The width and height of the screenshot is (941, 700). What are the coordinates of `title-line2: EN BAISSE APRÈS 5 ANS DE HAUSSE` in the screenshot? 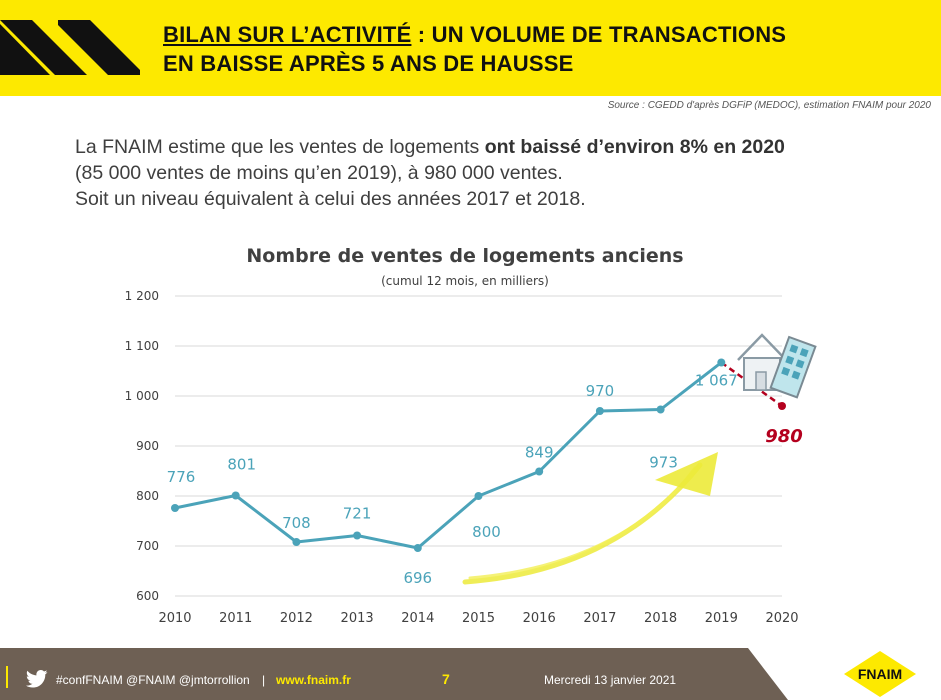 It's located at (368, 63).